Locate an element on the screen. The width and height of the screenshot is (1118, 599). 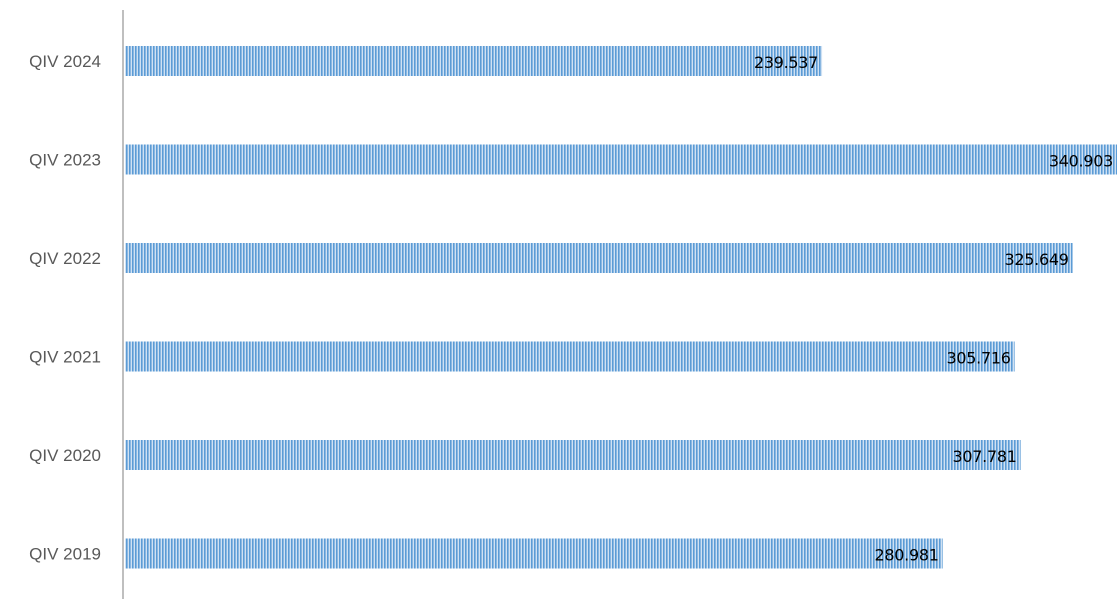
category-label: QIV 2020 is located at coordinates (65, 455).